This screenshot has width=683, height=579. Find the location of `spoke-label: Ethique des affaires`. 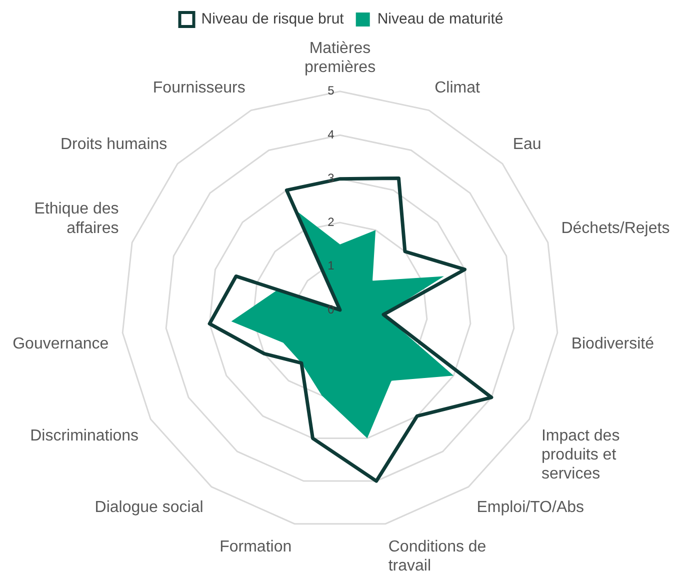

spoke-label: Ethique des affaires is located at coordinates (76, 218).